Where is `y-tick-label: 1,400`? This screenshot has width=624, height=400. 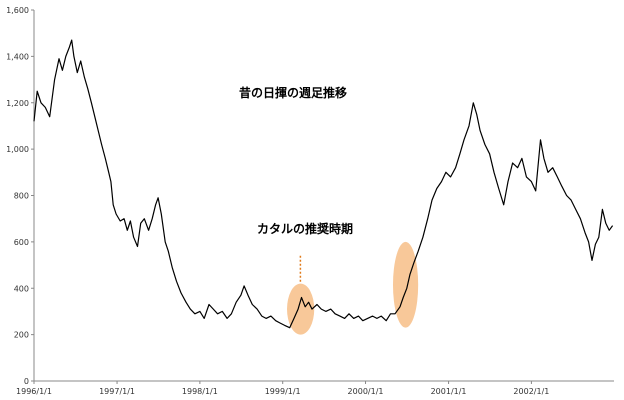 y-tick-label: 1,400 is located at coordinates (17, 56).